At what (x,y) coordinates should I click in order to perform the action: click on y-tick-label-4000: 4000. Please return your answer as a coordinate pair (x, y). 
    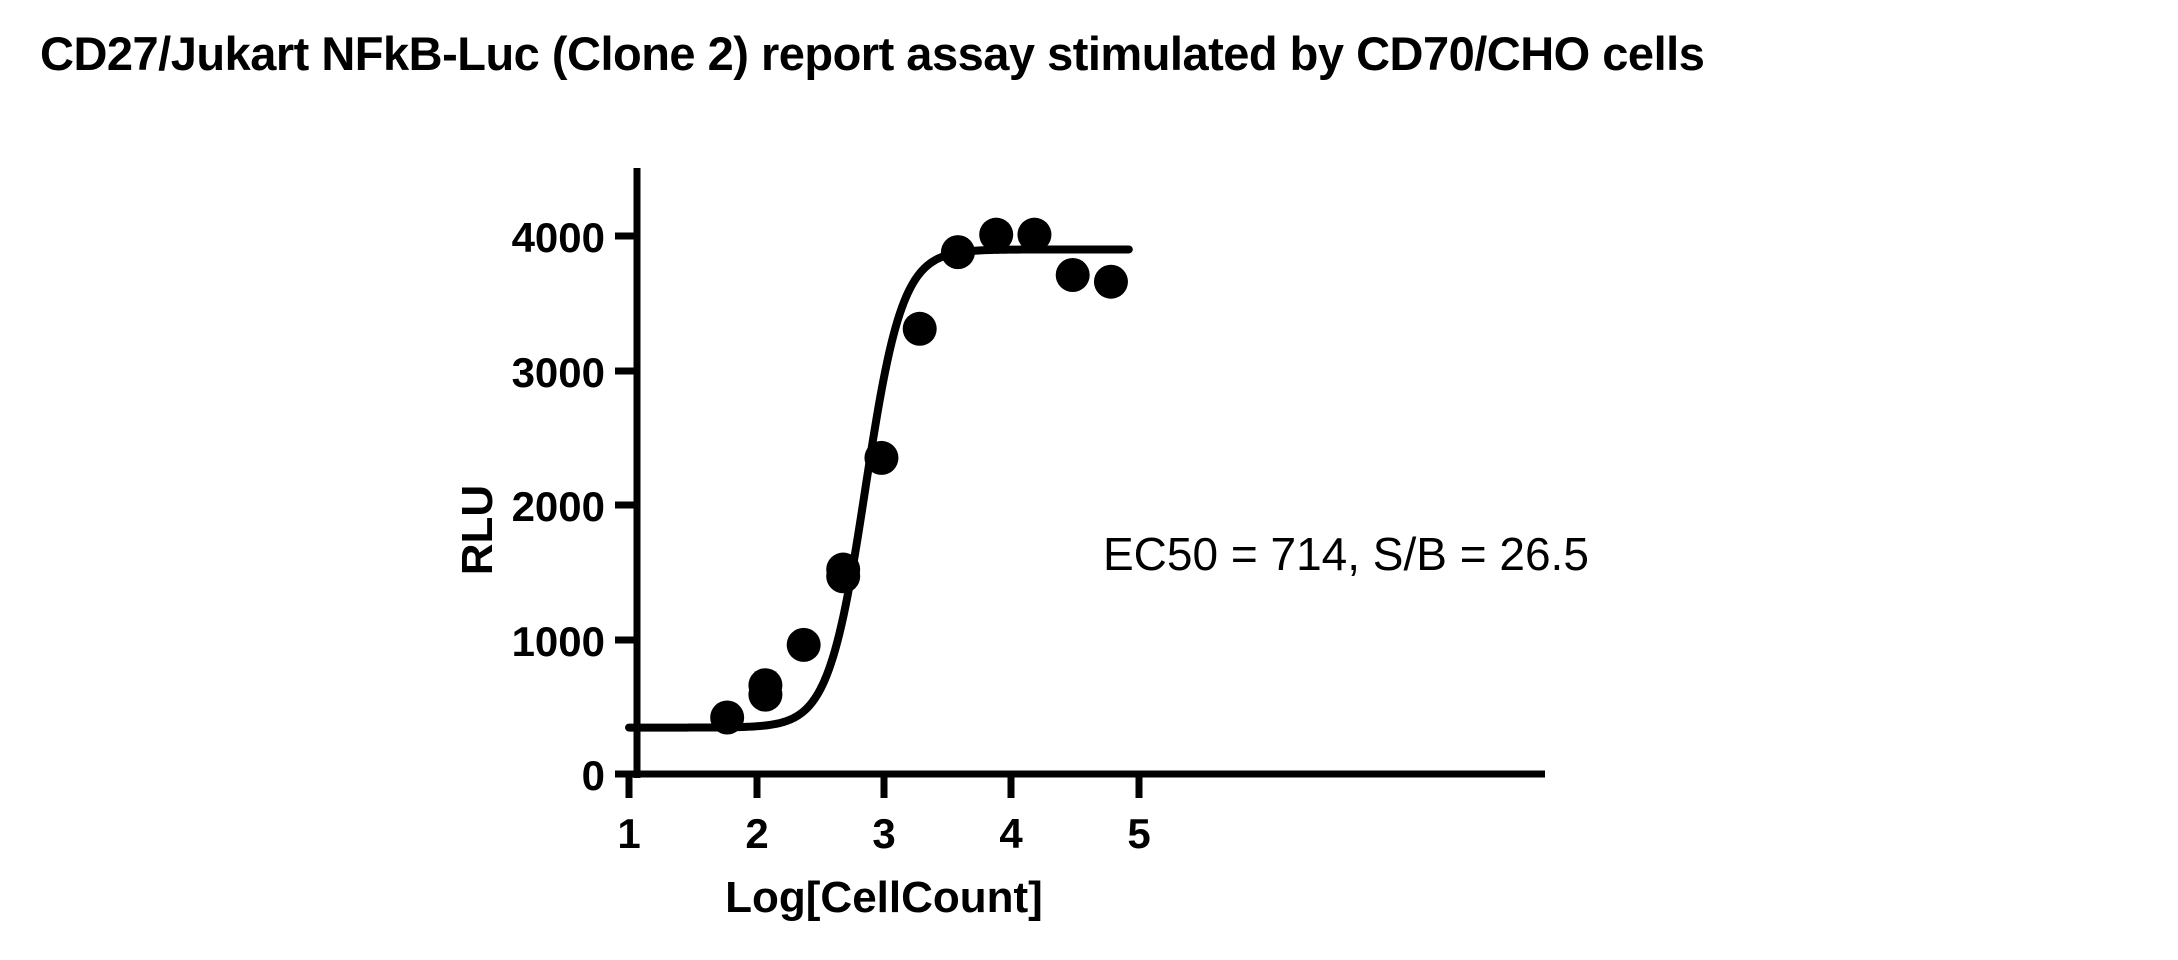
    Looking at the image, I should click on (558, 237).